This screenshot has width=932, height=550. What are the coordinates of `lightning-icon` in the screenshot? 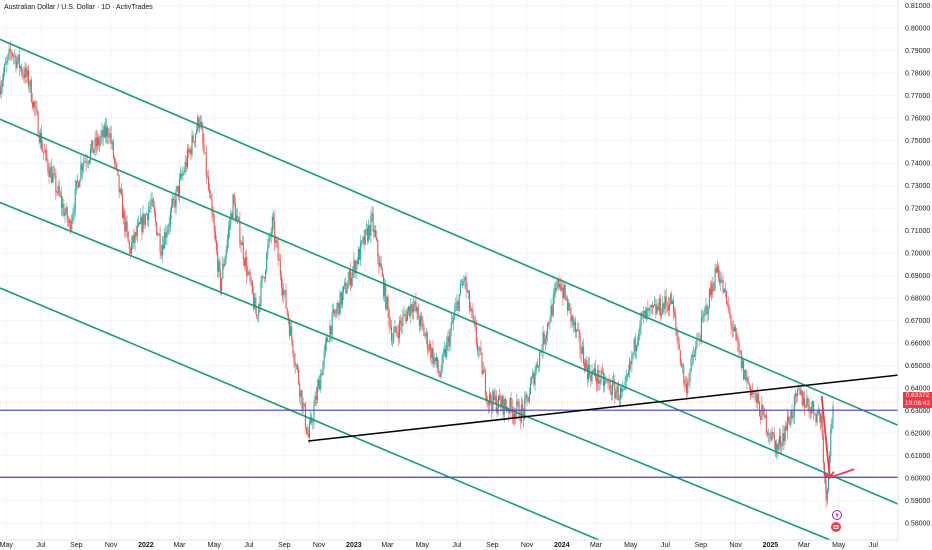 It's located at (837, 515).